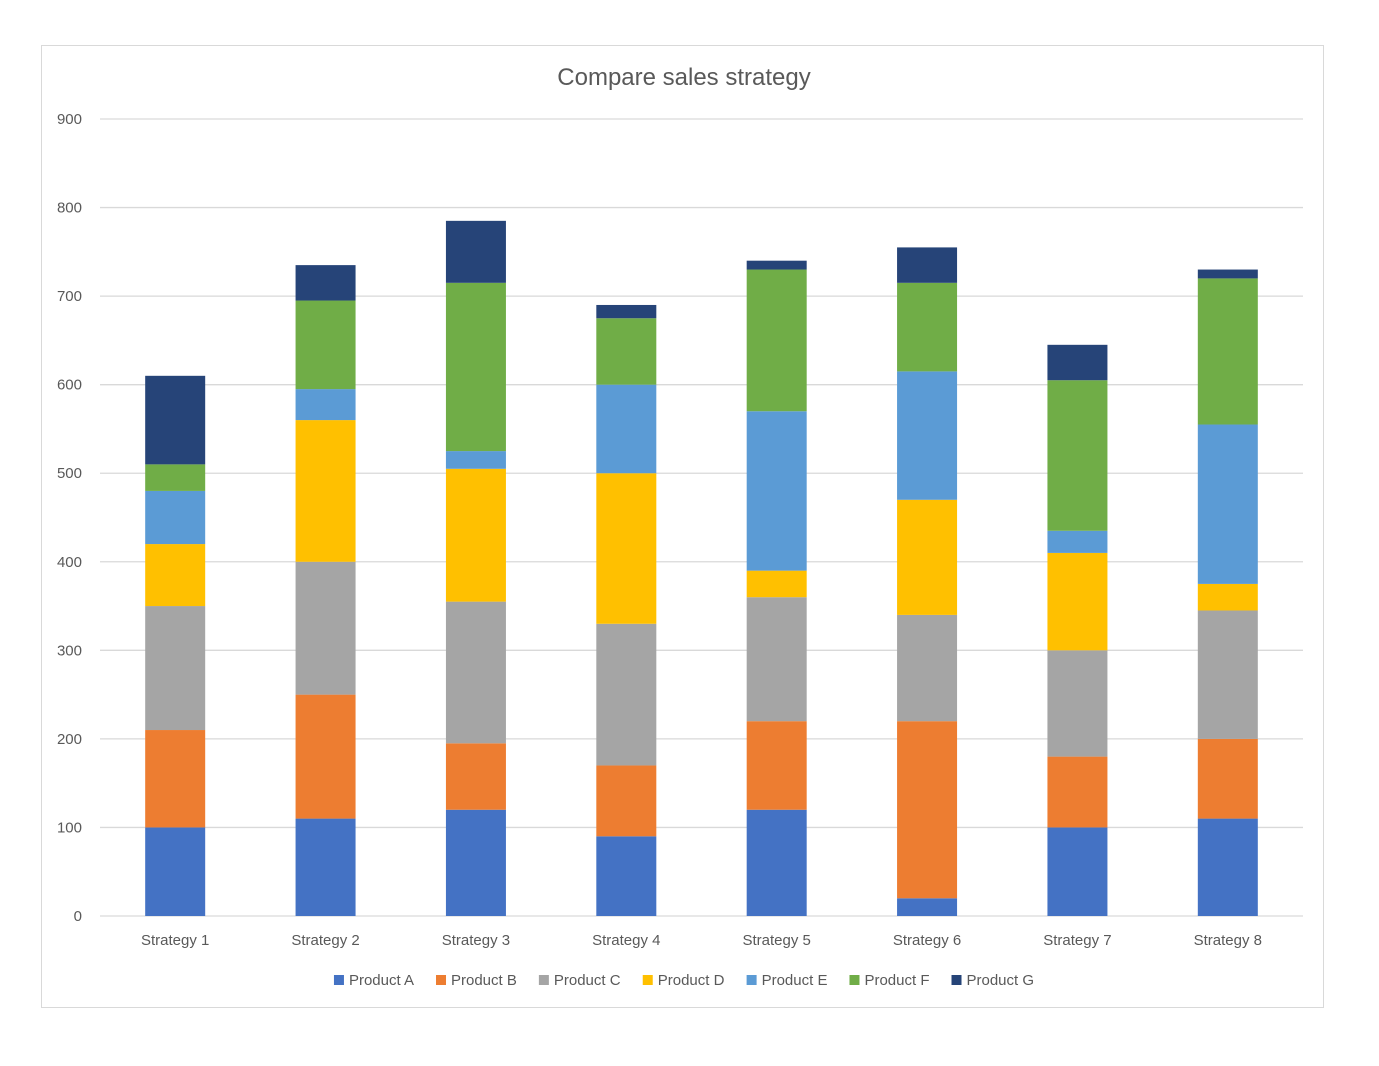  I want to click on x-tick-label: Strategy 5, so click(777, 940).